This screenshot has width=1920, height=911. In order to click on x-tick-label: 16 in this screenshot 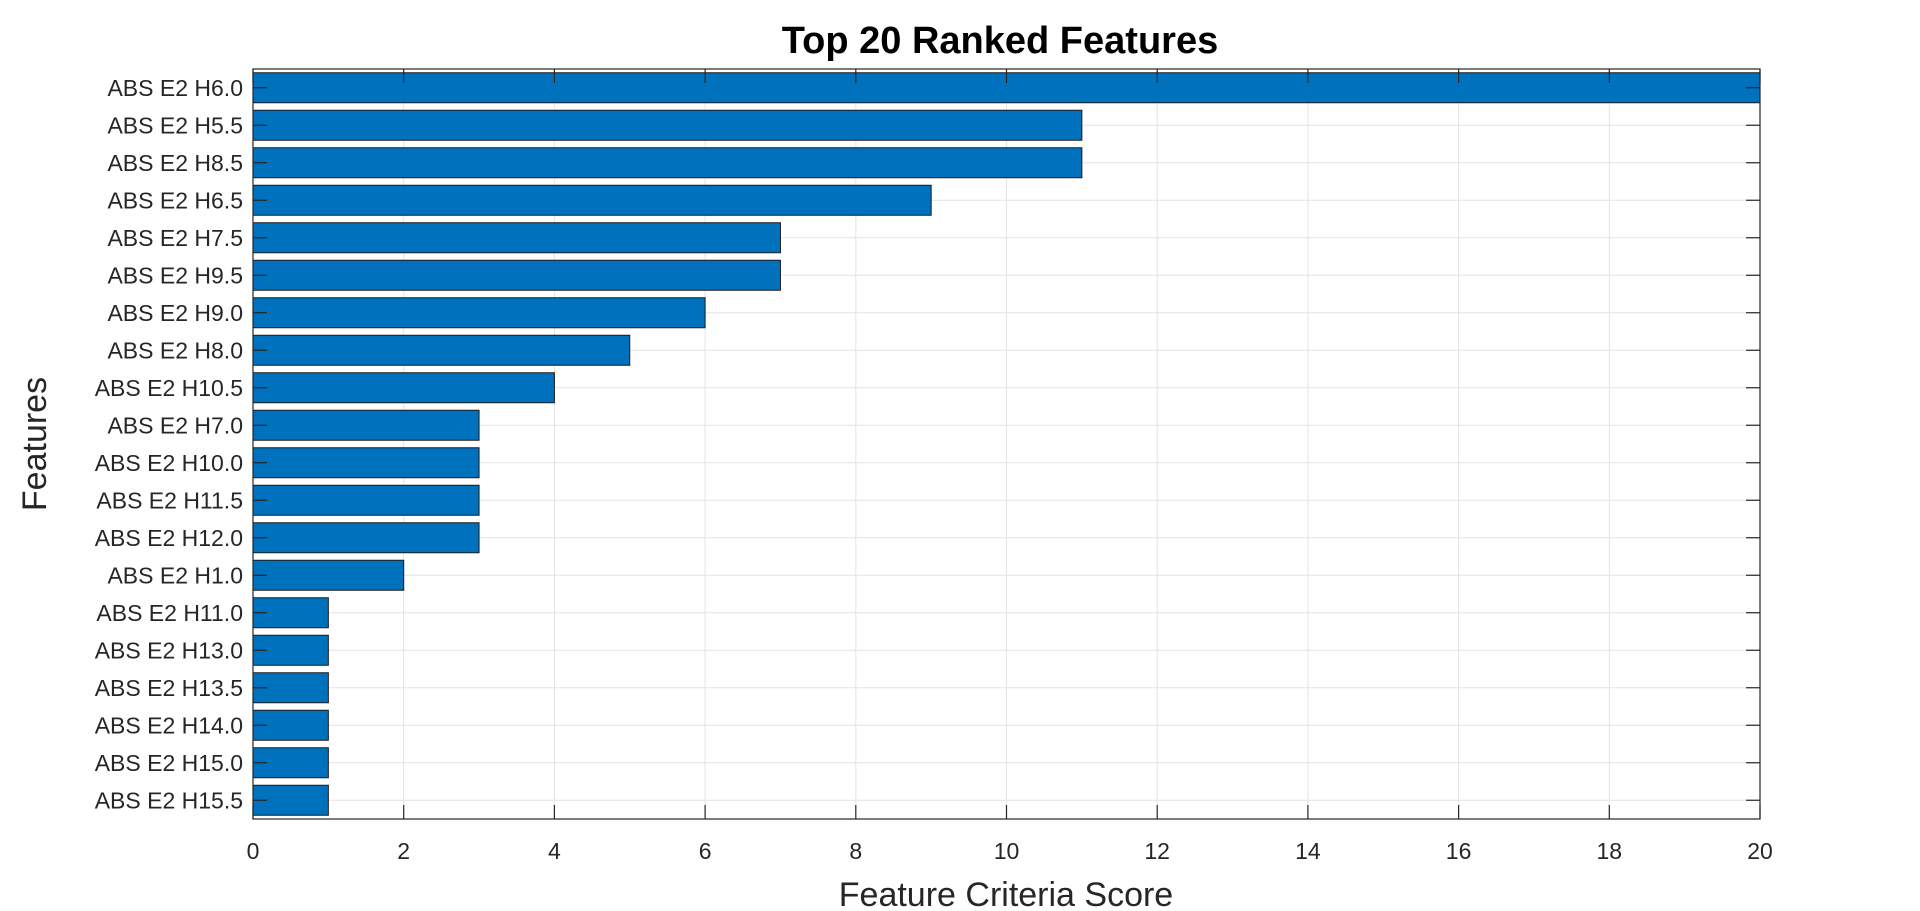, I will do `click(1459, 851)`.